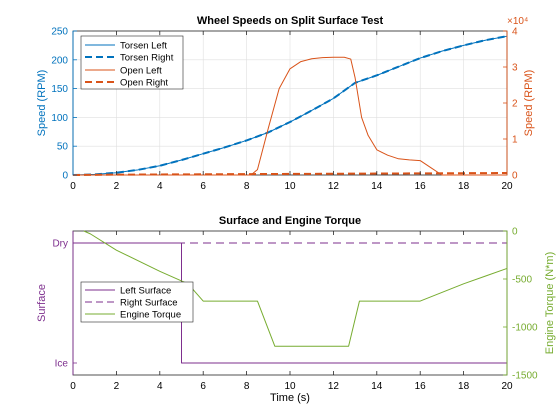  I want to click on top-y-tick-label-right: 3, so click(515, 68).